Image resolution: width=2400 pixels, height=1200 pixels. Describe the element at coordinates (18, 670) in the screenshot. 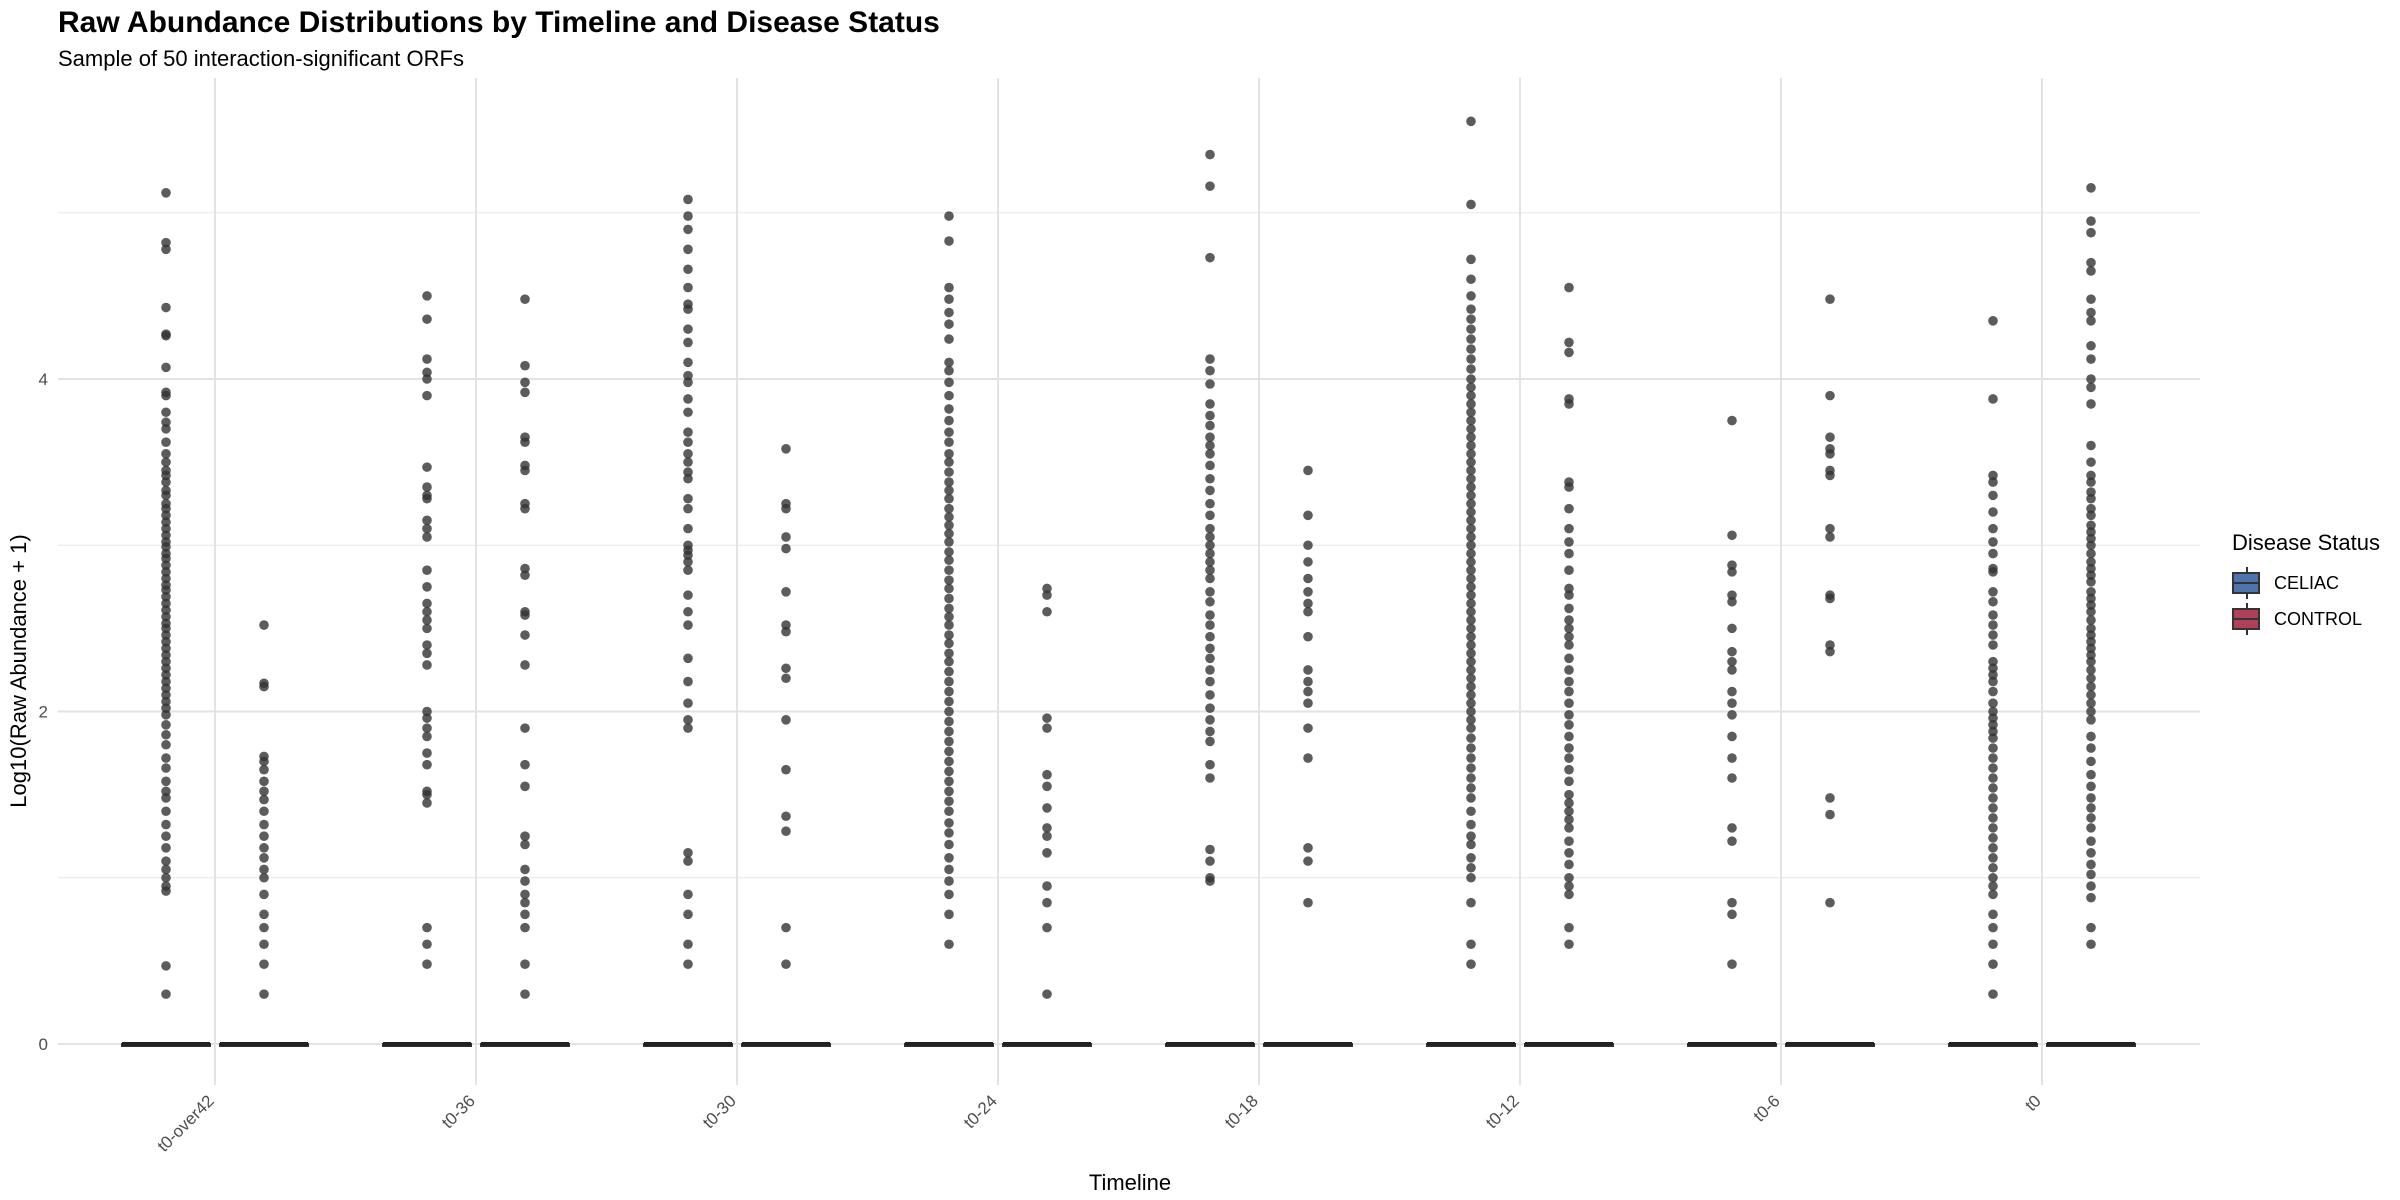

I see `y-axis-title: Log10(Raw Abundance + 1)` at that location.